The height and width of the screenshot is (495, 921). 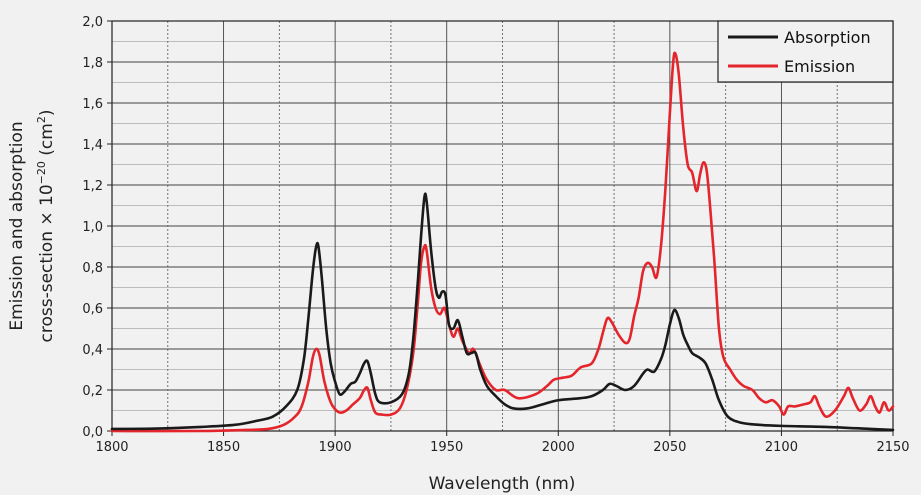 I want to click on y-tick-label: 2,0, so click(x=92, y=22).